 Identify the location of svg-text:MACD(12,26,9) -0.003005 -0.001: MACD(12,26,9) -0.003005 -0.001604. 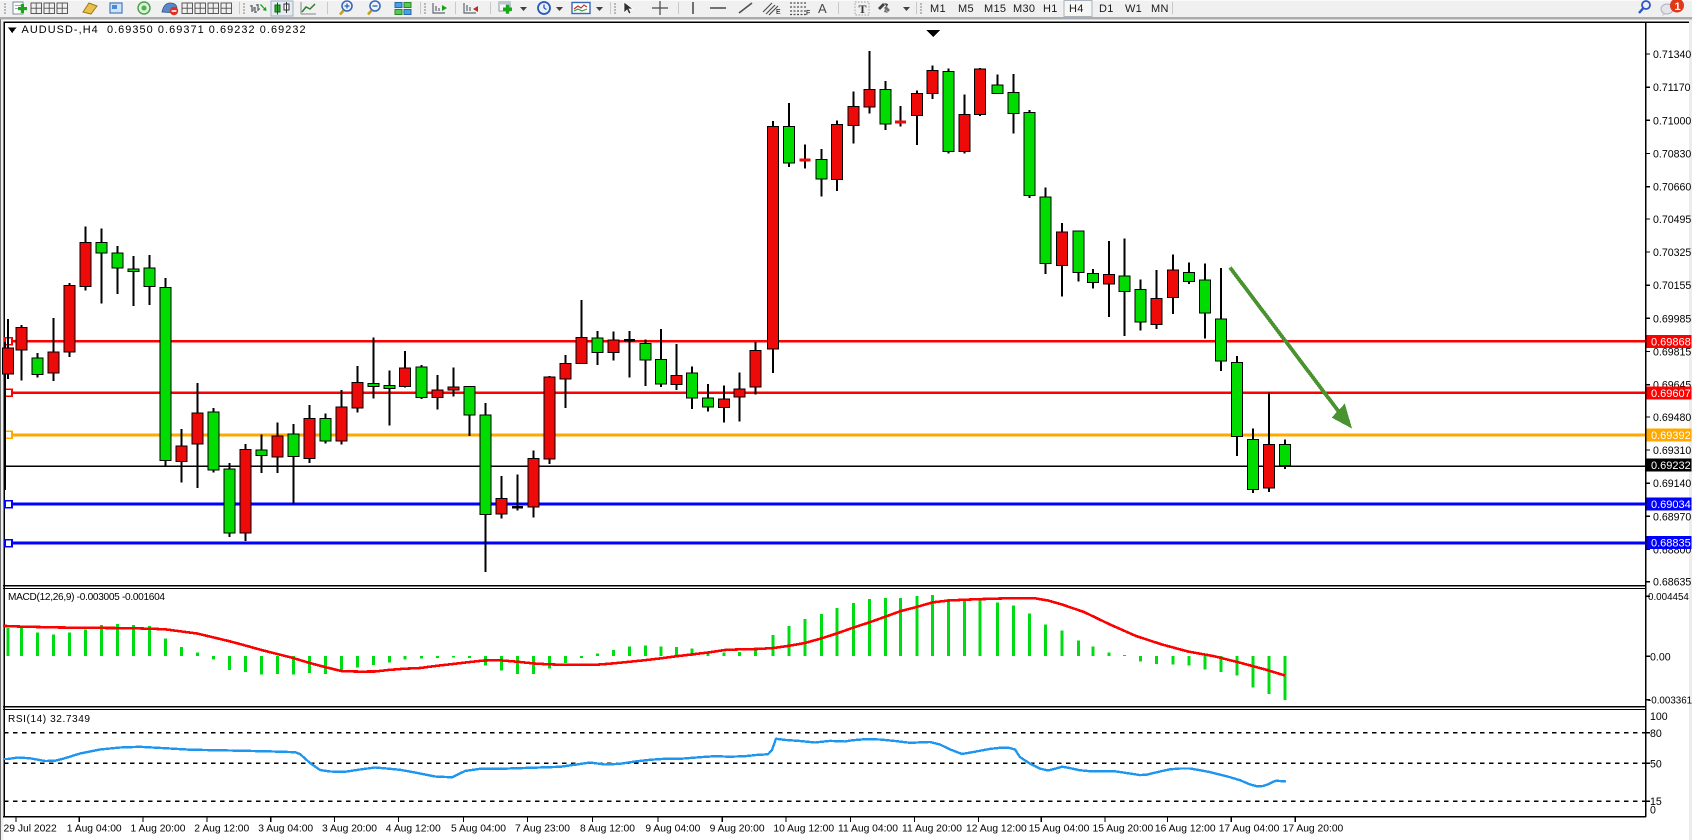
(86, 597).